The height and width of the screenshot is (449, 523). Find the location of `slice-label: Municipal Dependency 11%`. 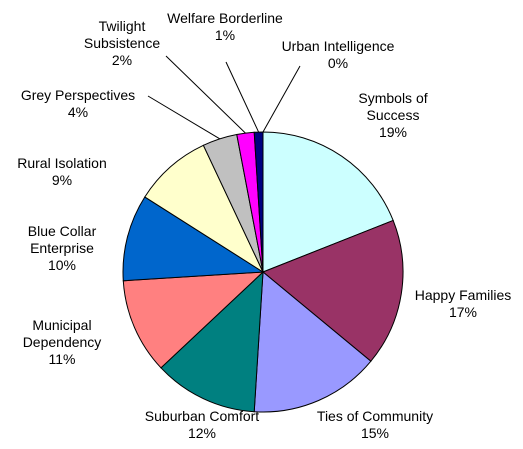

slice-label: Municipal Dependency 11% is located at coordinates (62, 342).